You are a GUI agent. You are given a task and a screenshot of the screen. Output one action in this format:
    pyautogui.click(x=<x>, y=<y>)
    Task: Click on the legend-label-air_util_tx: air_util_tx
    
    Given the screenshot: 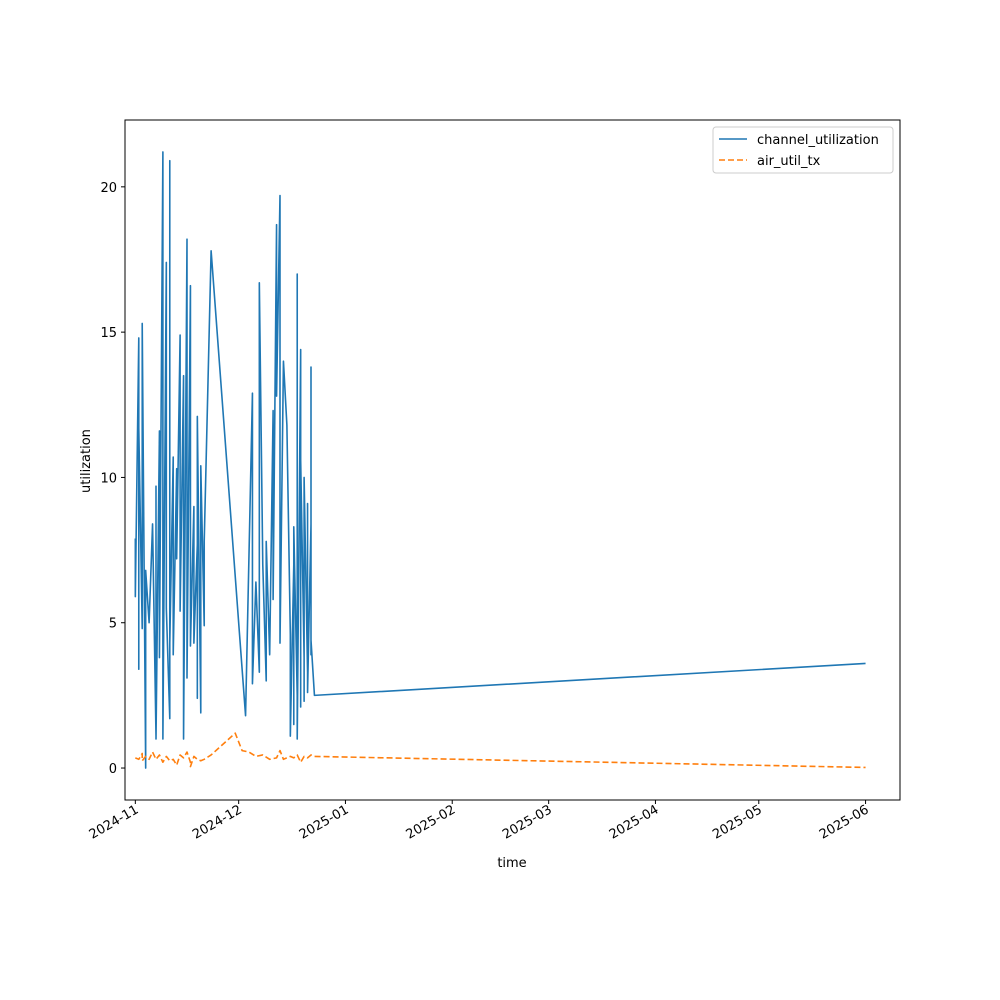 What is the action you would take?
    pyautogui.click(x=789, y=161)
    